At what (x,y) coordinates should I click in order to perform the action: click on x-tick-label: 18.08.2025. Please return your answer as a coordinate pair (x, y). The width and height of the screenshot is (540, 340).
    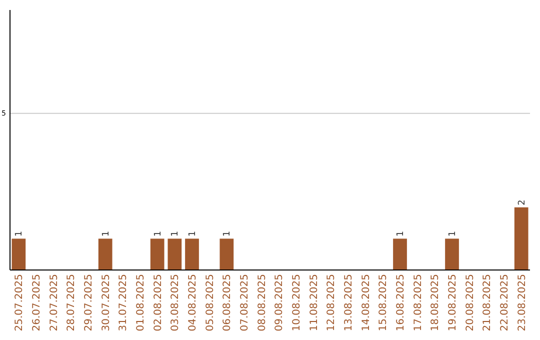
    Looking at the image, I should click on (436, 303).